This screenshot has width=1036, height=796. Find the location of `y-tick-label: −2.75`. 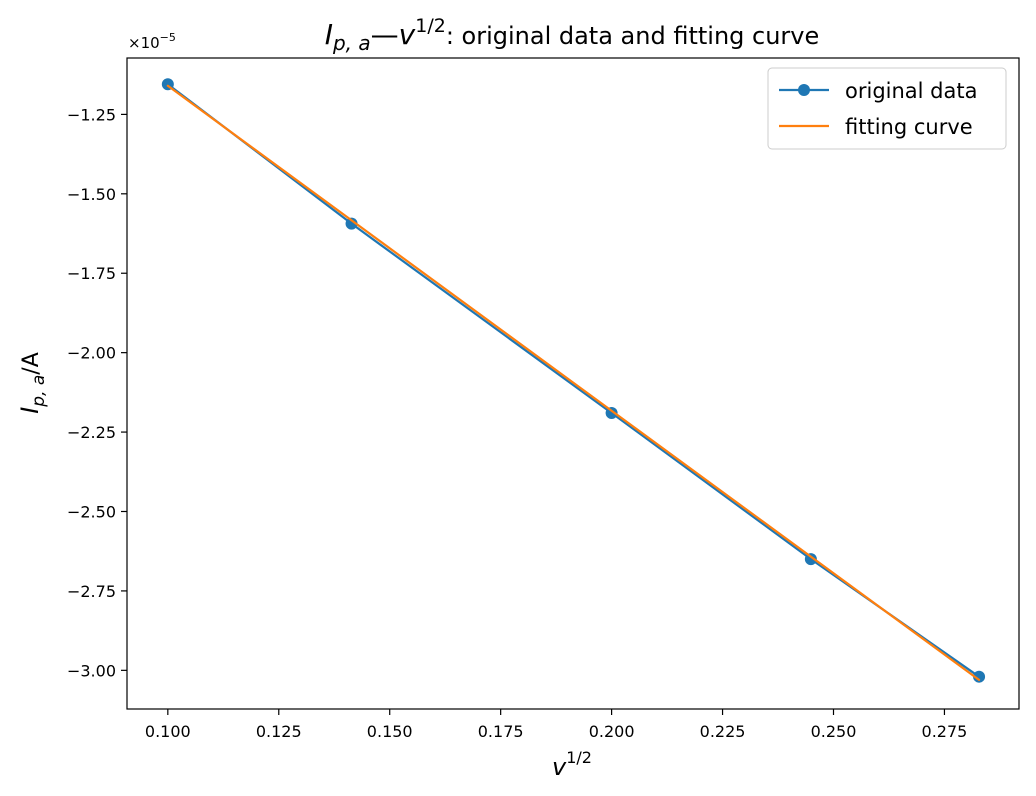

y-tick-label: −2.75 is located at coordinates (91, 591).